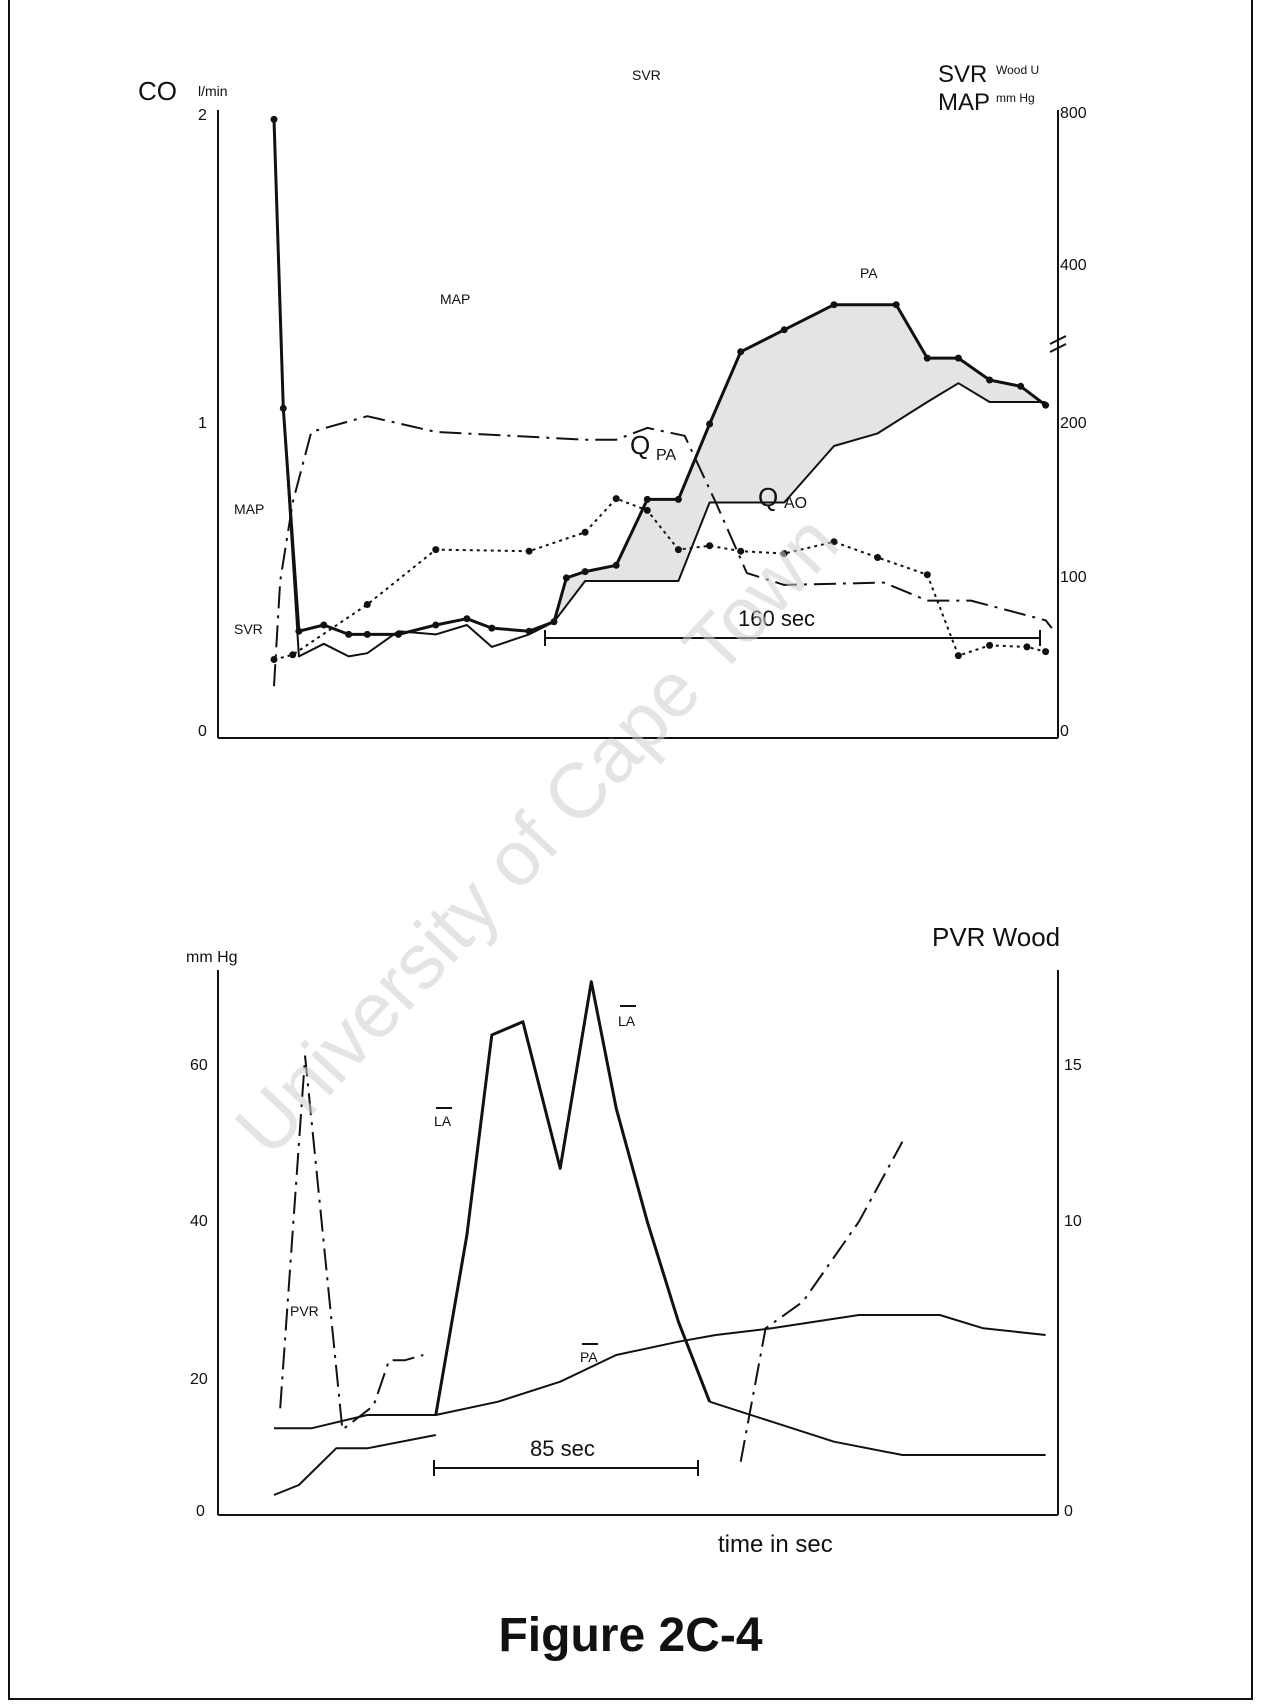 This screenshot has width=1261, height=1707. Describe the element at coordinates (455, 299) in the screenshot. I see `map-label-mid: MAP` at that location.